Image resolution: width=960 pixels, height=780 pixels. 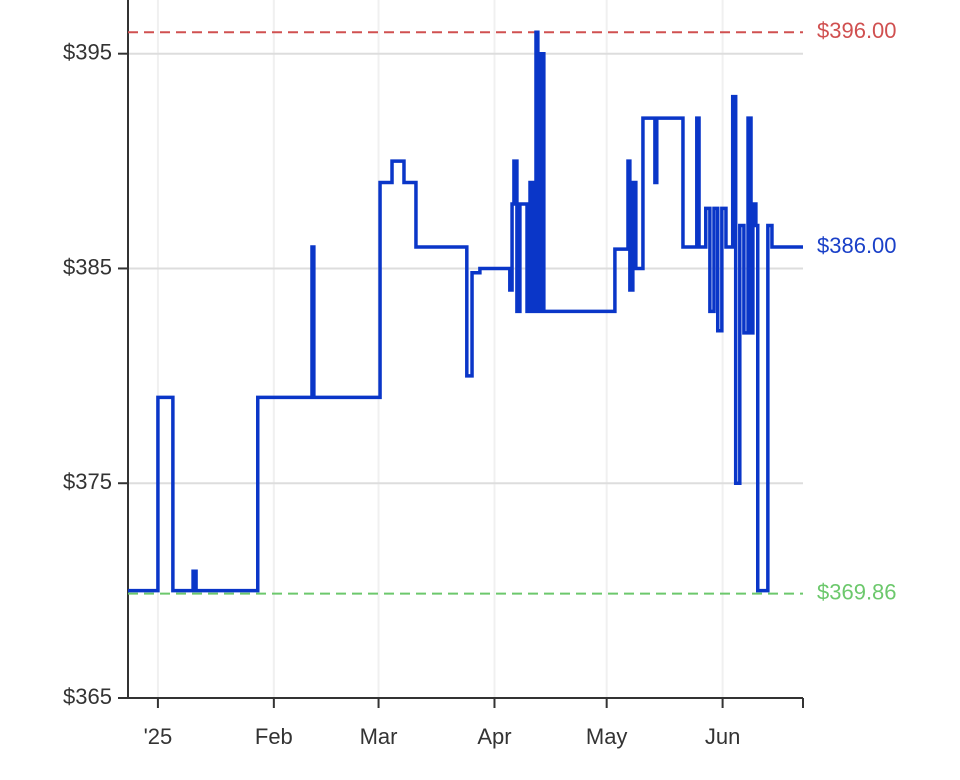 What do you see at coordinates (857, 245) in the screenshot?
I see `reference-label: $386.00` at bounding box center [857, 245].